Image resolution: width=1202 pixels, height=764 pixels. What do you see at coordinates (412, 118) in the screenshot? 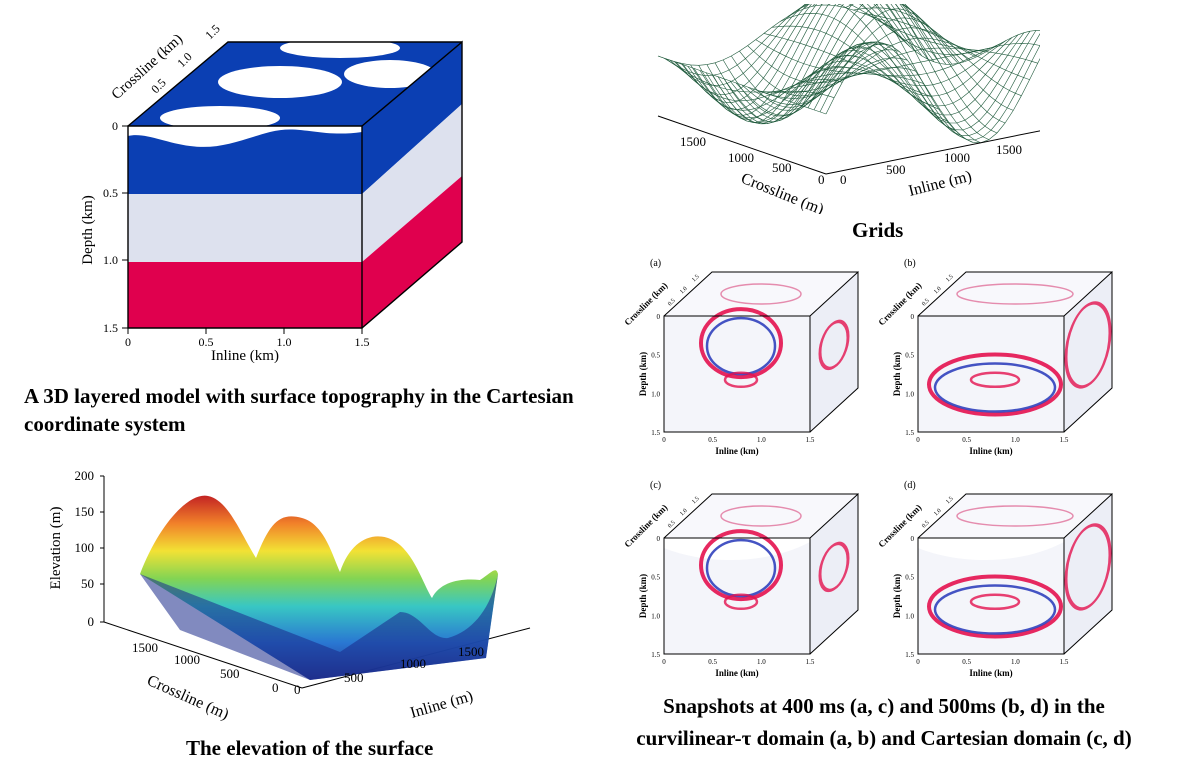
I see `layer-top-side` at bounding box center [412, 118].